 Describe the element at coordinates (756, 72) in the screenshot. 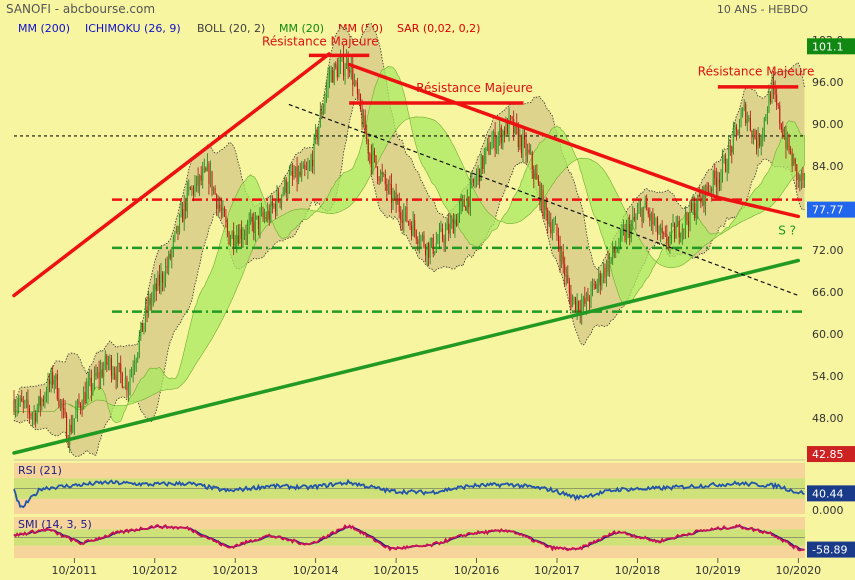

I see `annotation-label: Résistance Majeure` at that location.